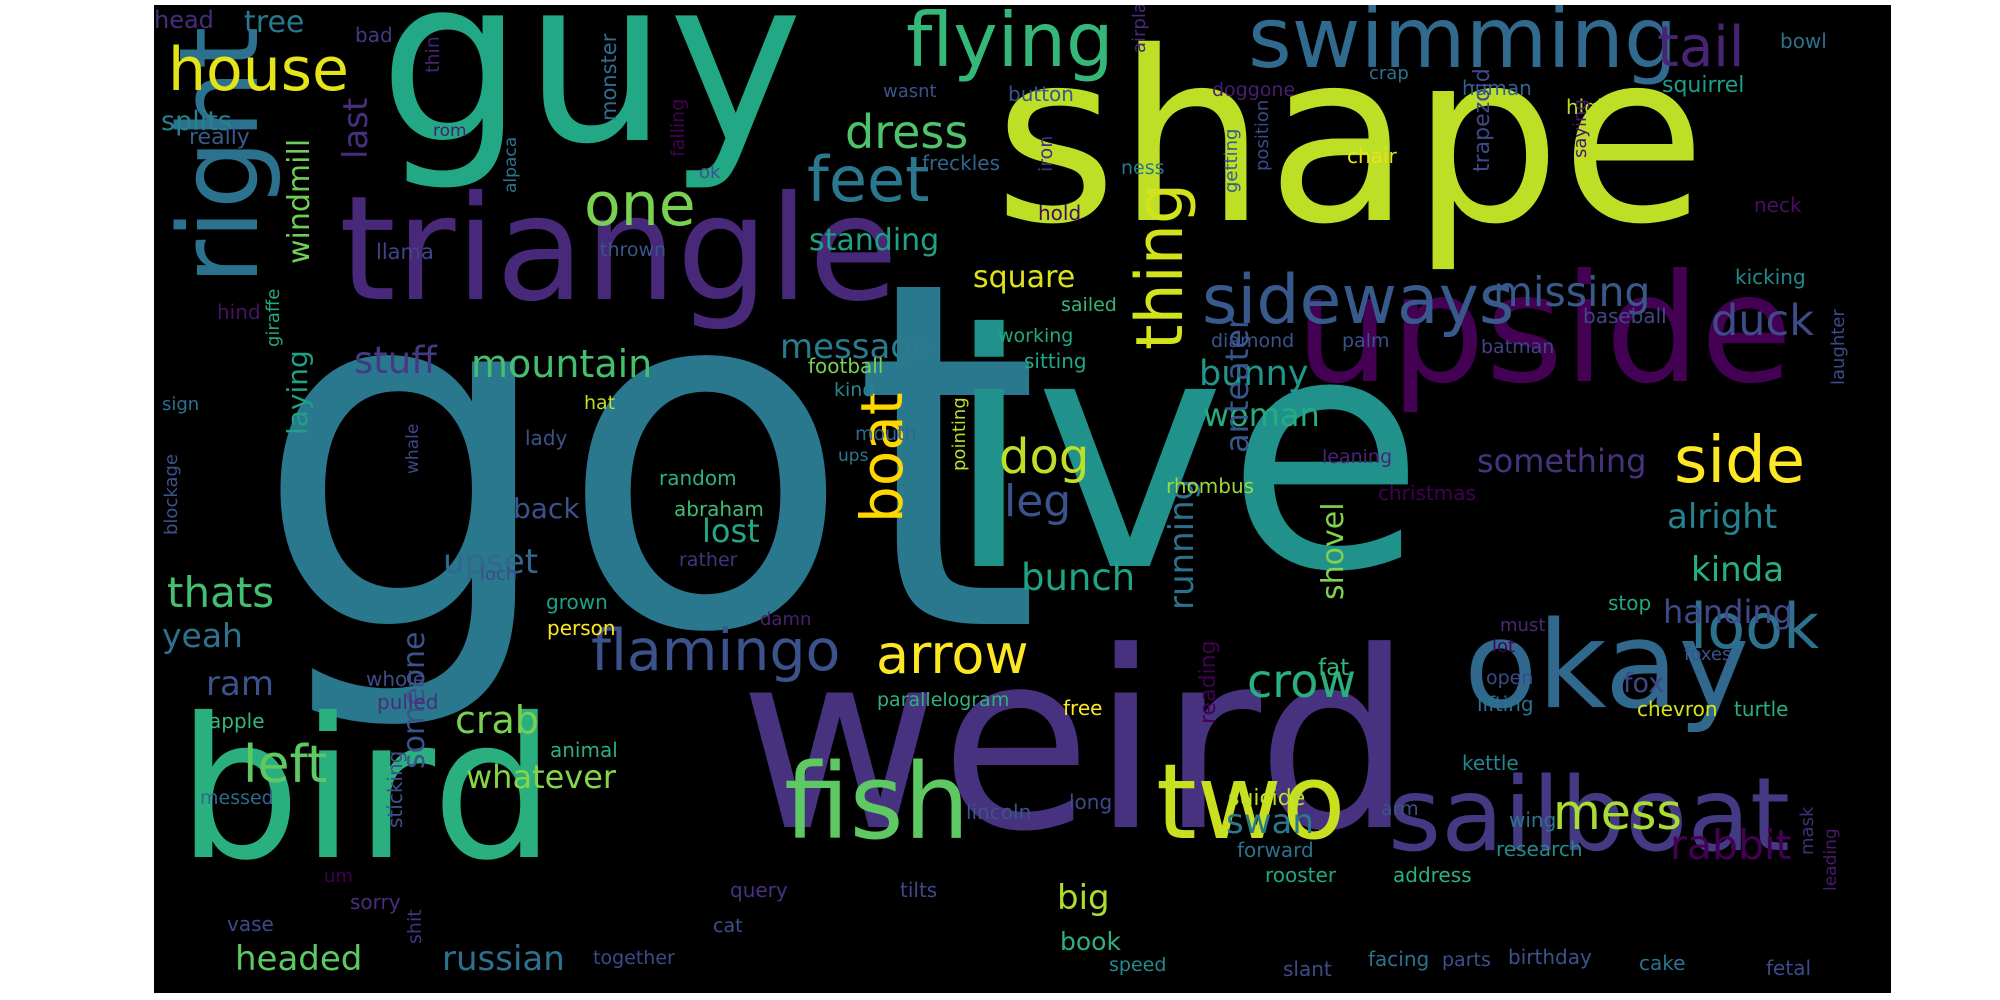 This screenshot has height=1000, width=2000. What do you see at coordinates (499, 574) in the screenshot?
I see `word-loch: loch` at bounding box center [499, 574].